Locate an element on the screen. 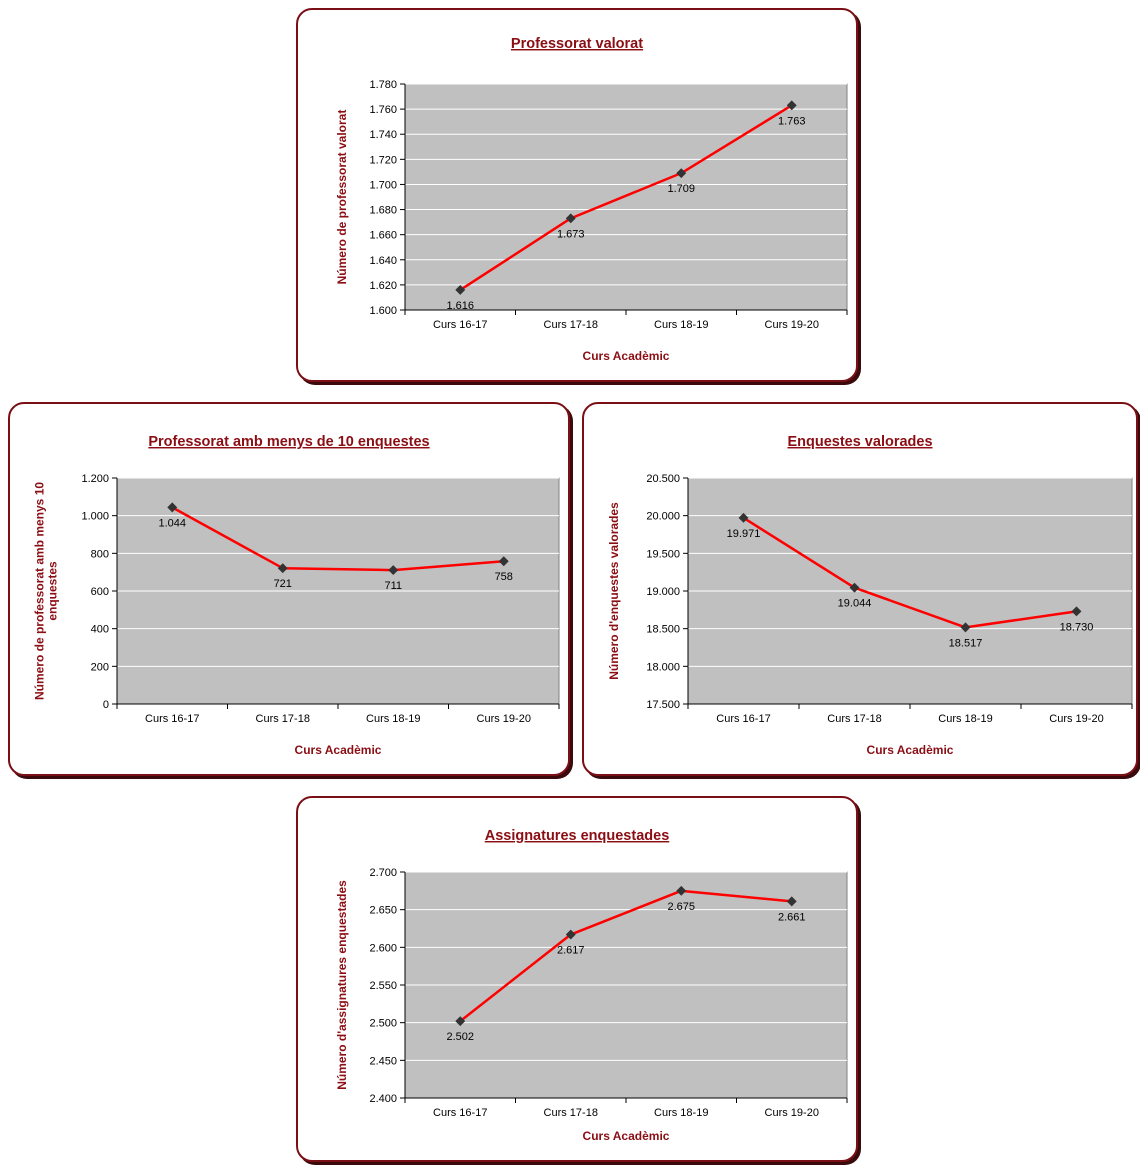  y-tick-label: 800 is located at coordinates (100, 554).